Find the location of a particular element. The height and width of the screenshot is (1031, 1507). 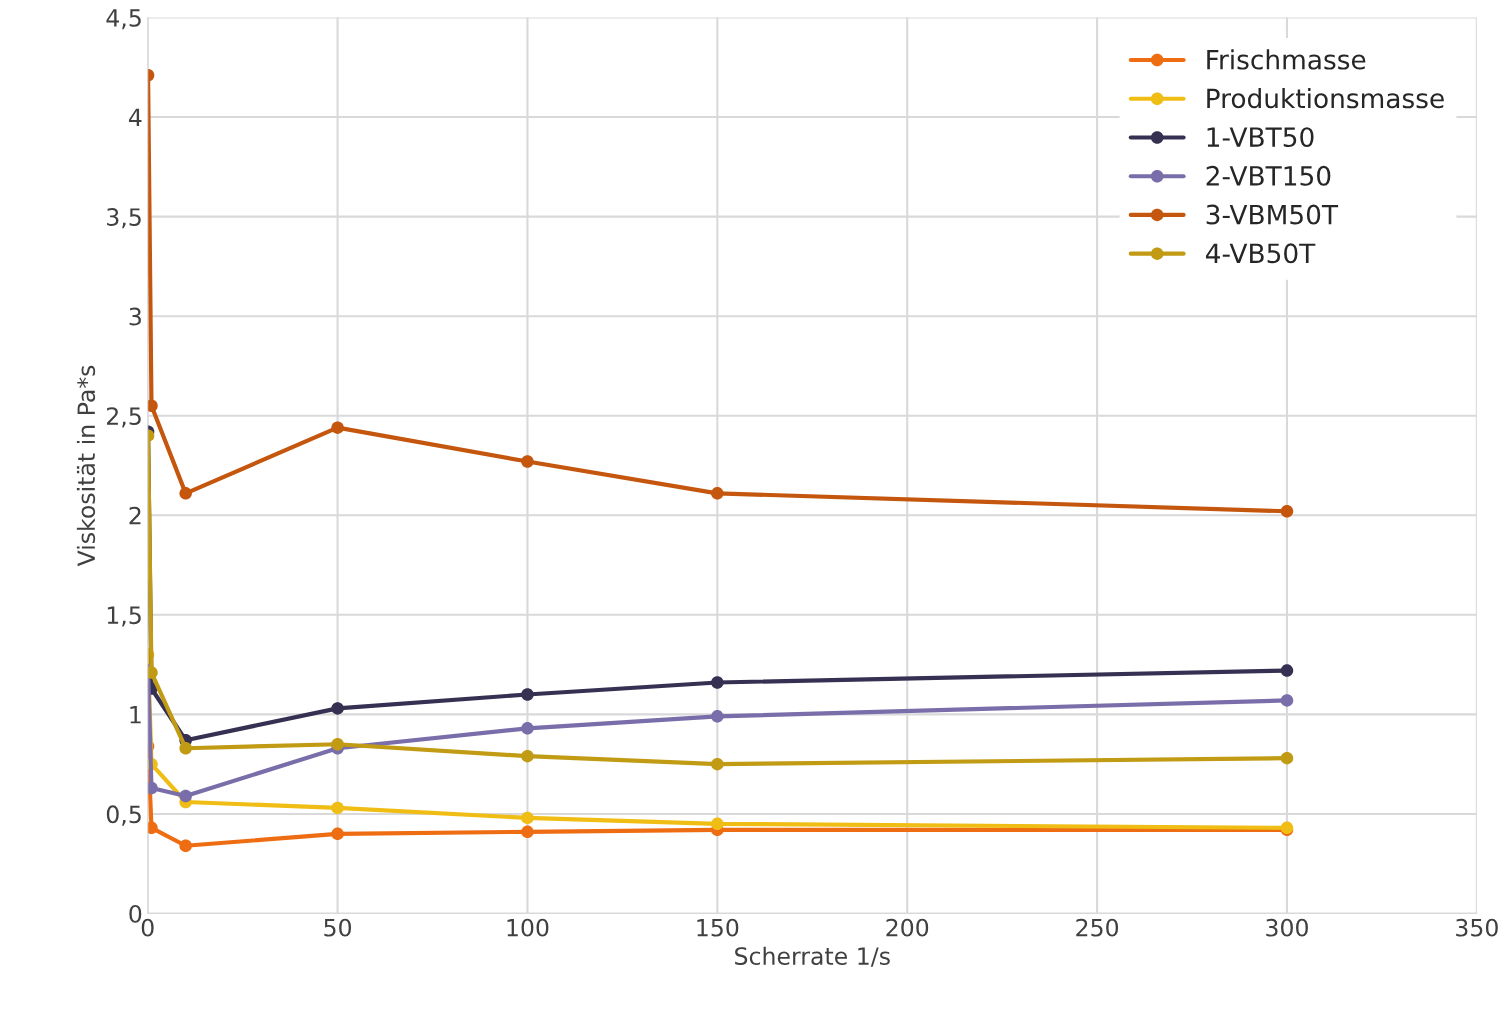

x-tick-label: 50 is located at coordinates (338, 927).